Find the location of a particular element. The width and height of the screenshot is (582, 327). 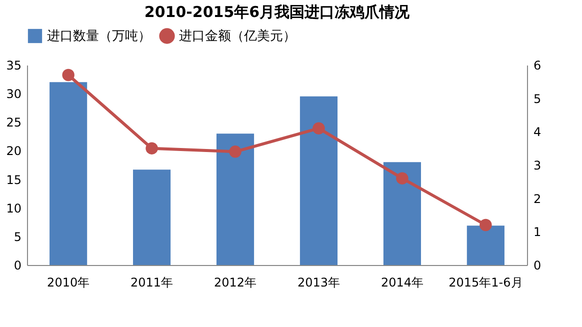

x-tick-label: 2014年 is located at coordinates (402, 283).